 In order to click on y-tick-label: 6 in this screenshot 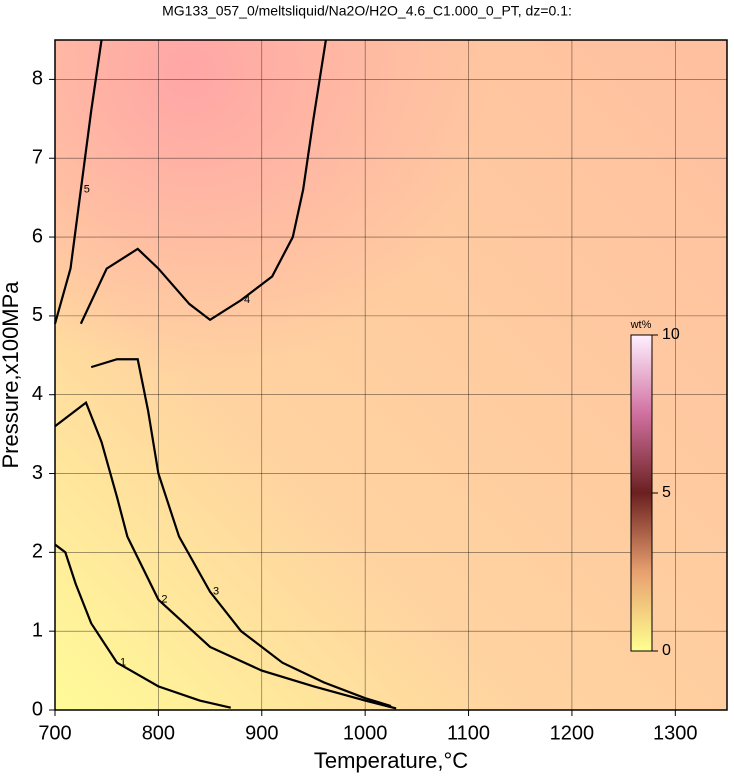, I will do `click(37, 236)`.